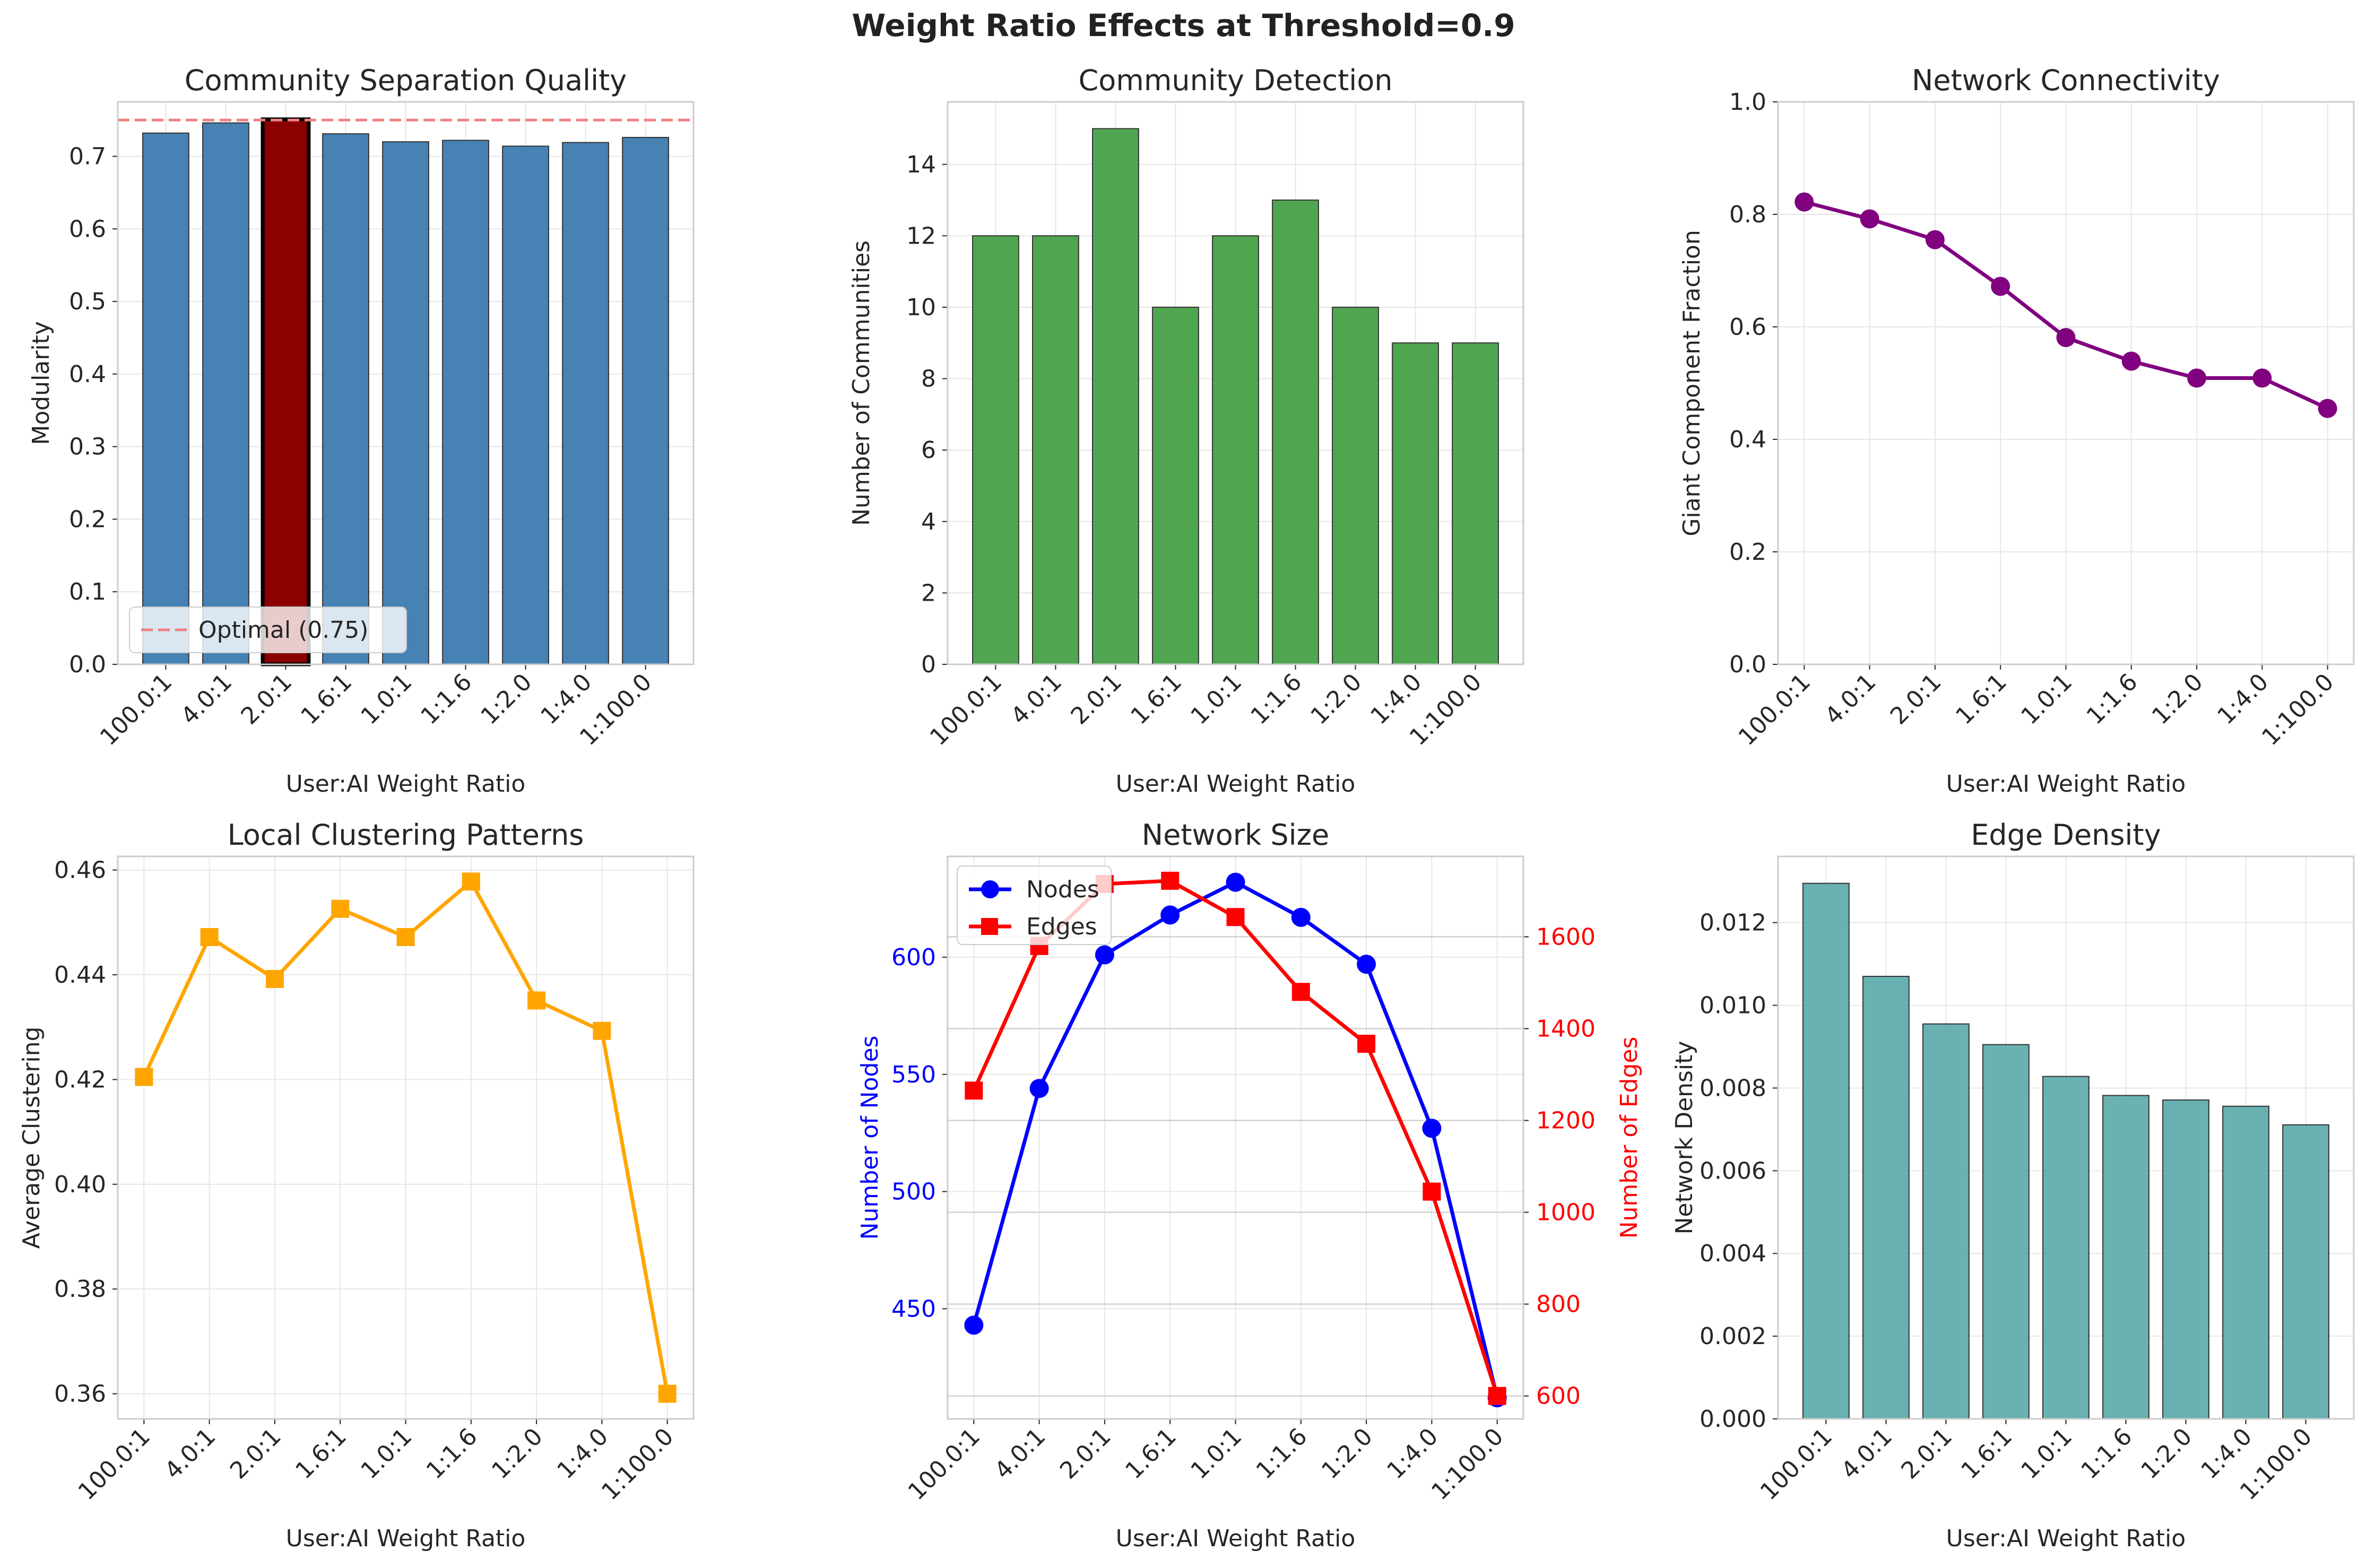 Image resolution: width=2367 pixels, height=1568 pixels. Describe the element at coordinates (283, 630) in the screenshot. I see `legend-label: Optimal (0.75)` at that location.